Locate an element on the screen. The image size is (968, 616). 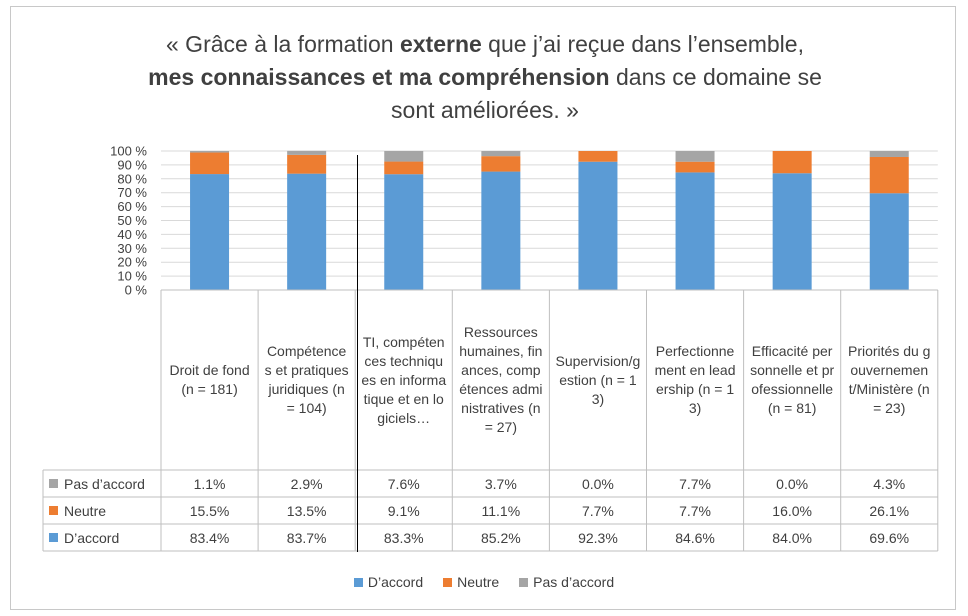
data-label: 13.5% is located at coordinates (306, 510).